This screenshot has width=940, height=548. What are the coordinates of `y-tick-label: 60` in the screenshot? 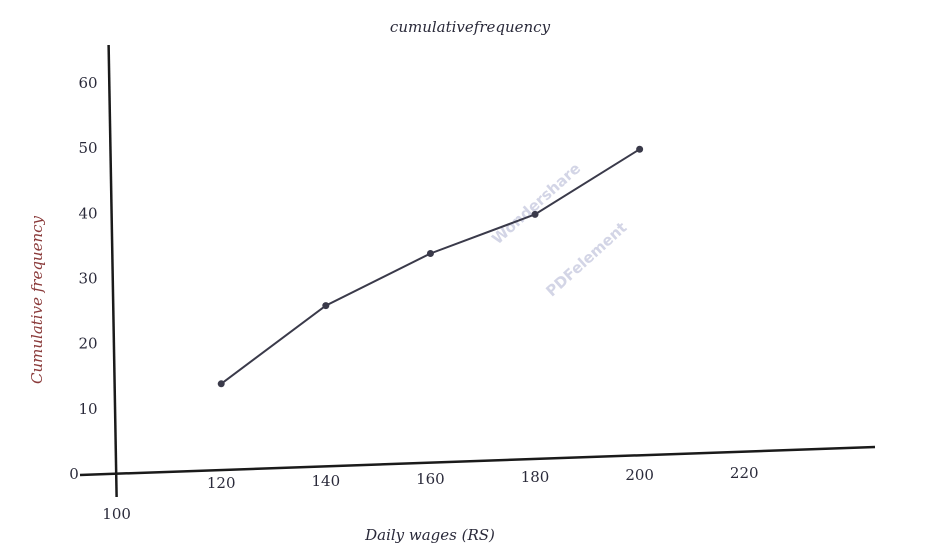 It's located at (87, 83).